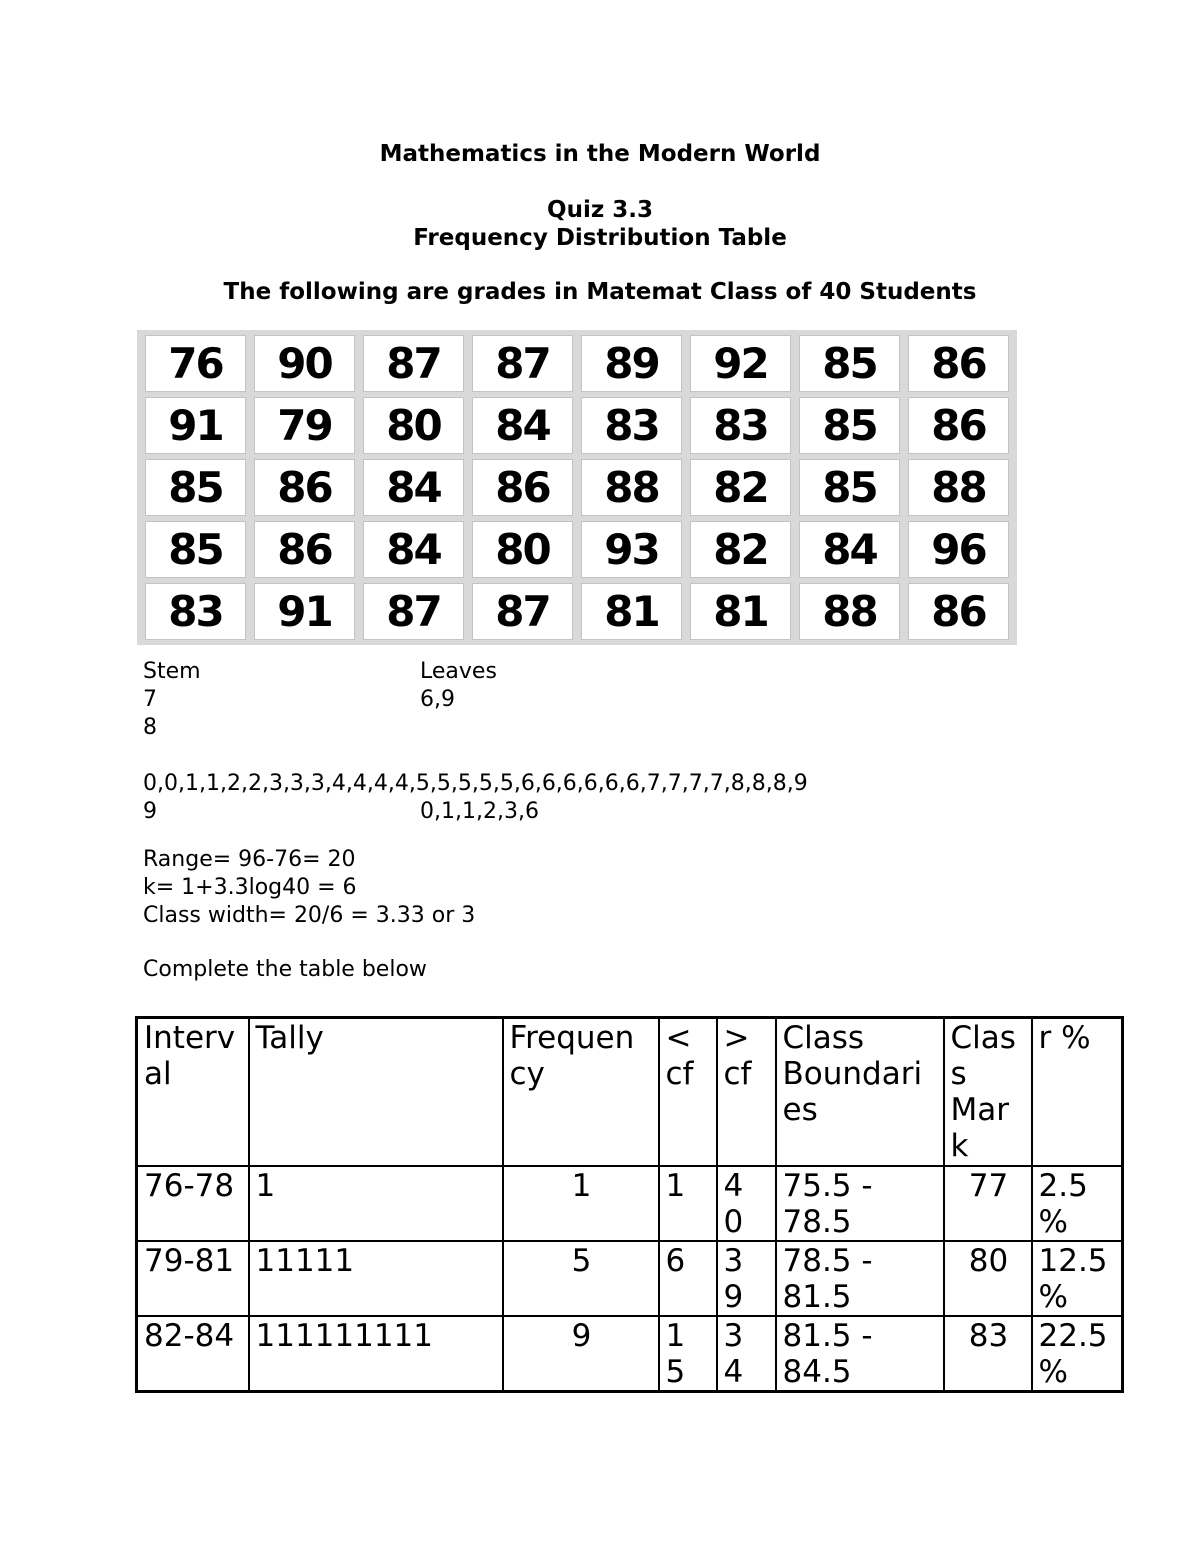 The image size is (1200, 1553). I want to click on grade-cell: 96, so click(958, 549).